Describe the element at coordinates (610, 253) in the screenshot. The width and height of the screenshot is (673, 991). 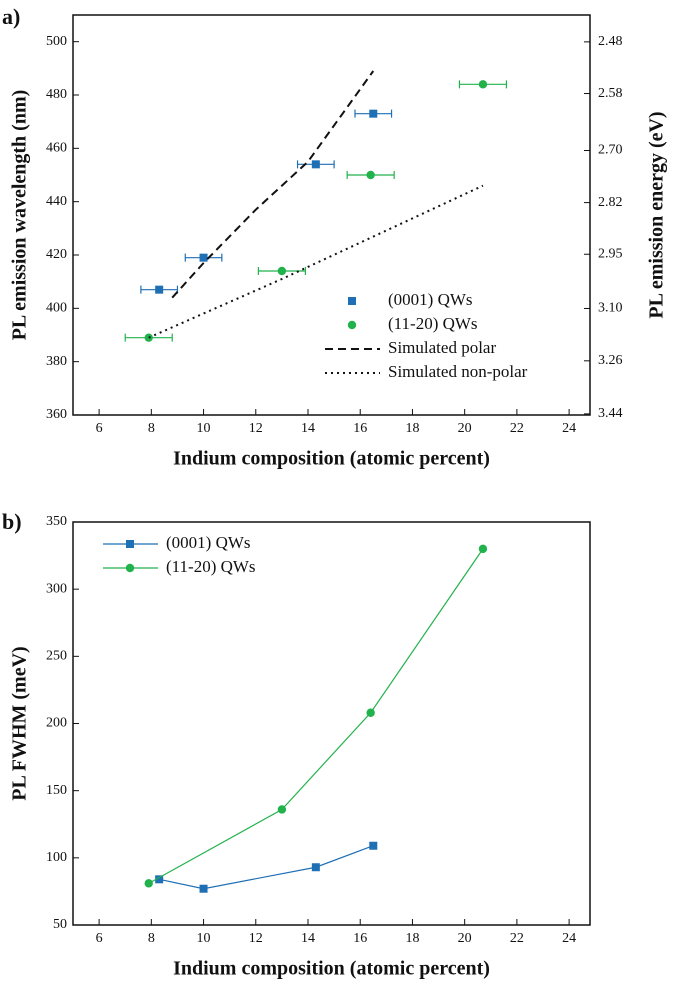
I see `y2-tick-label: 2.95` at that location.